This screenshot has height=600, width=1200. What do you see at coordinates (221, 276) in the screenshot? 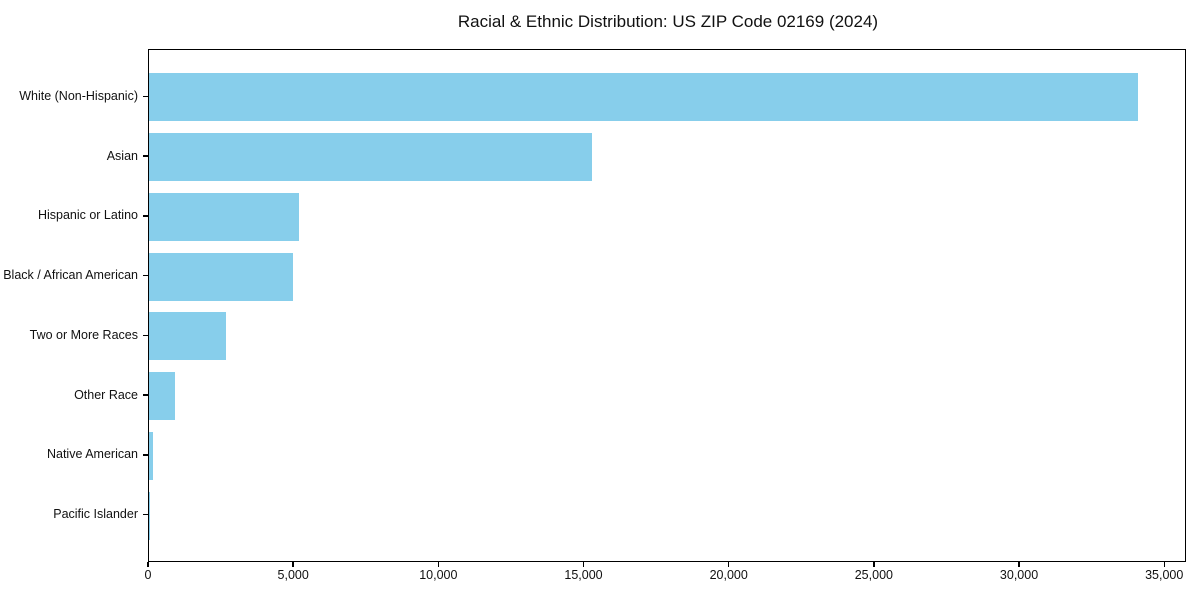
I see `bar-black-african-american` at bounding box center [221, 276].